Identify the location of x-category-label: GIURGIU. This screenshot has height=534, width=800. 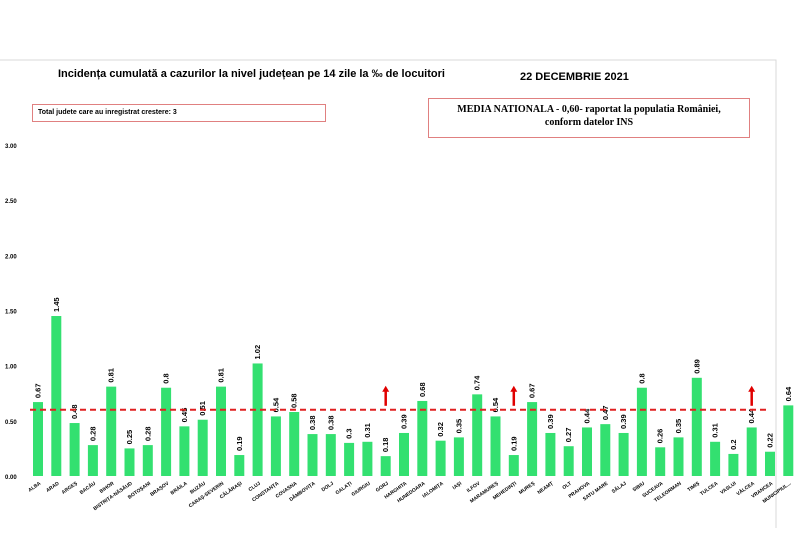
(361, 489).